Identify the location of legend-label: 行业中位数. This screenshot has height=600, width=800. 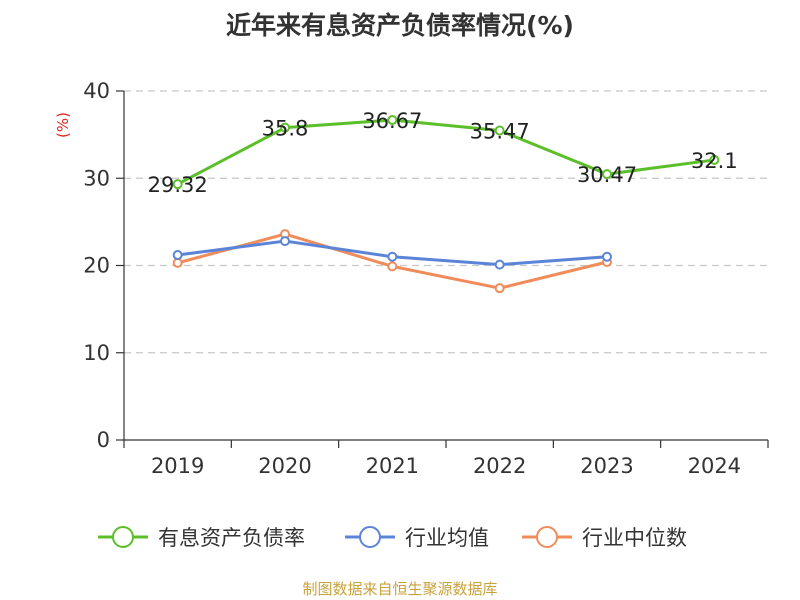
(634, 538).